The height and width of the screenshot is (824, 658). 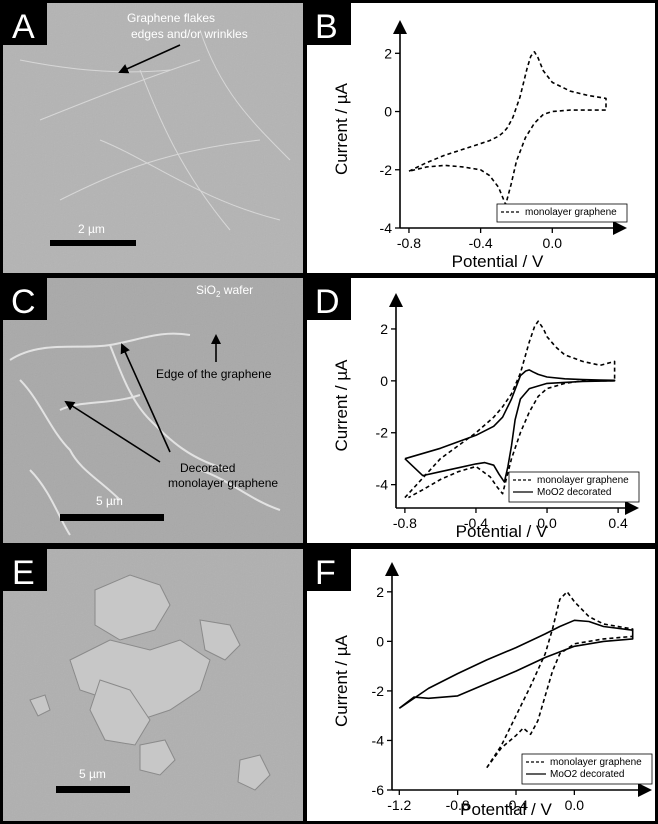 I want to click on panel-letter-box-e, so click(x=25, y=570).